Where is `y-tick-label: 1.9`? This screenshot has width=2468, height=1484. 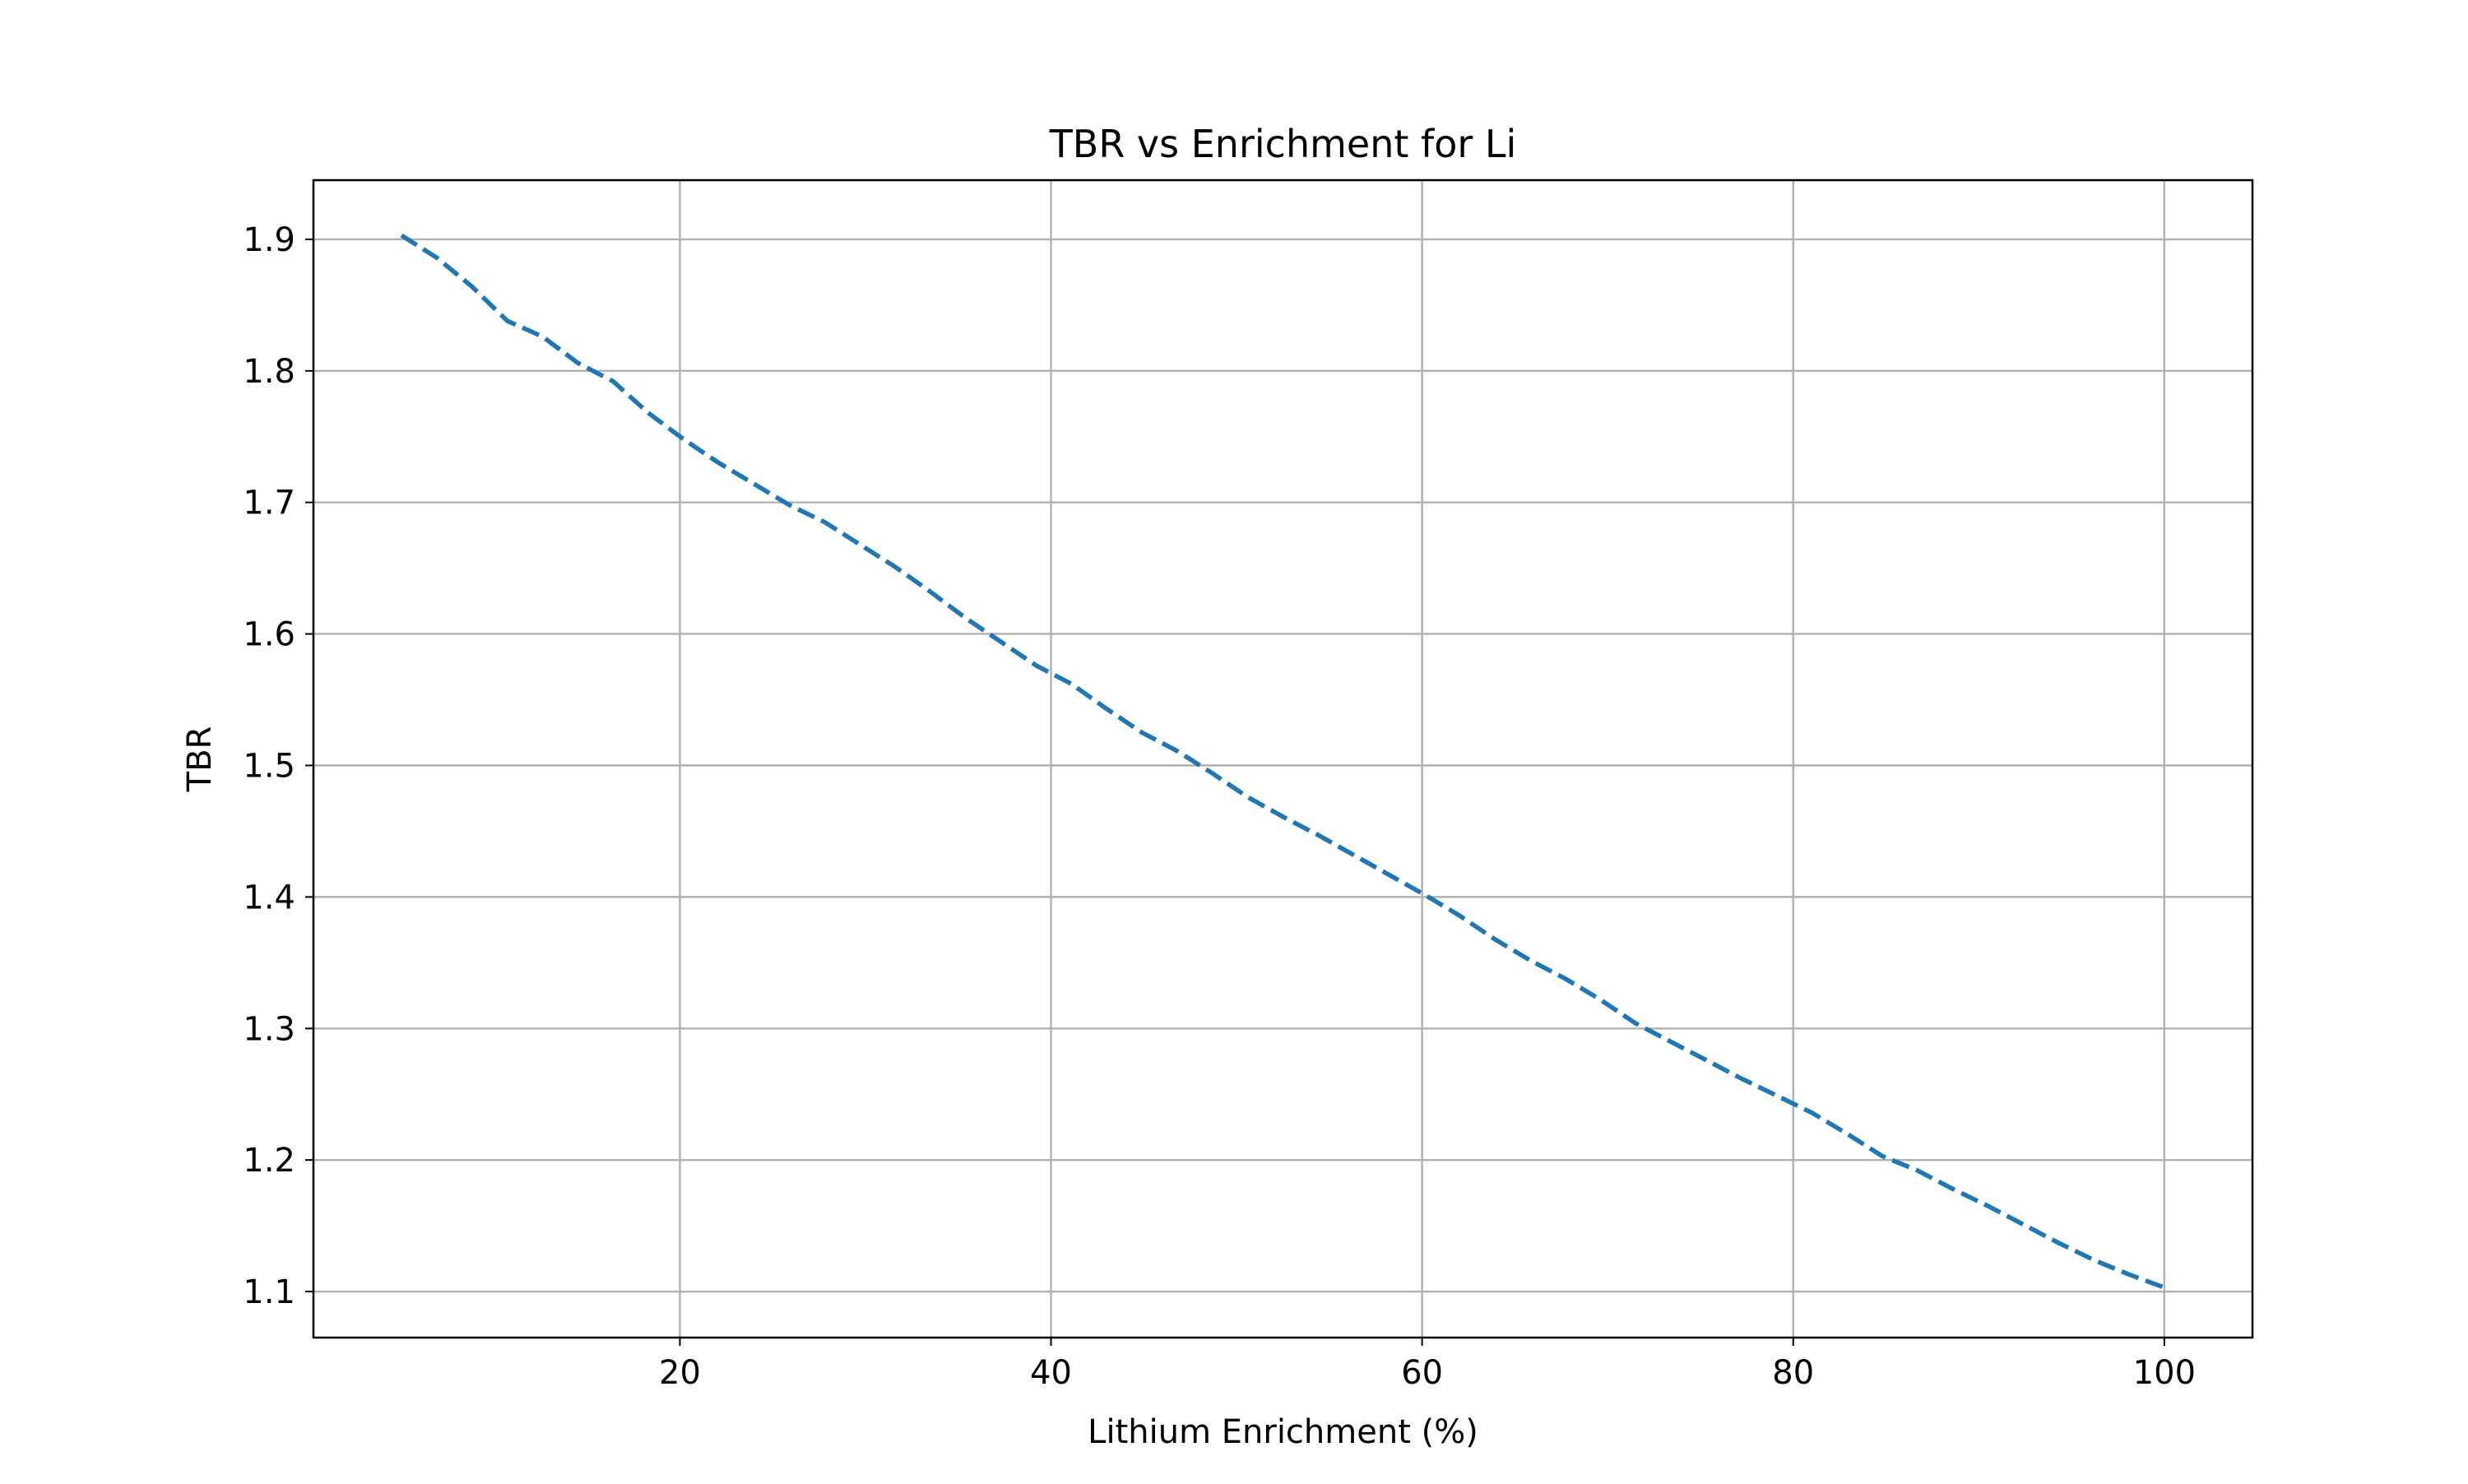
y-tick-label: 1.9 is located at coordinates (269, 240).